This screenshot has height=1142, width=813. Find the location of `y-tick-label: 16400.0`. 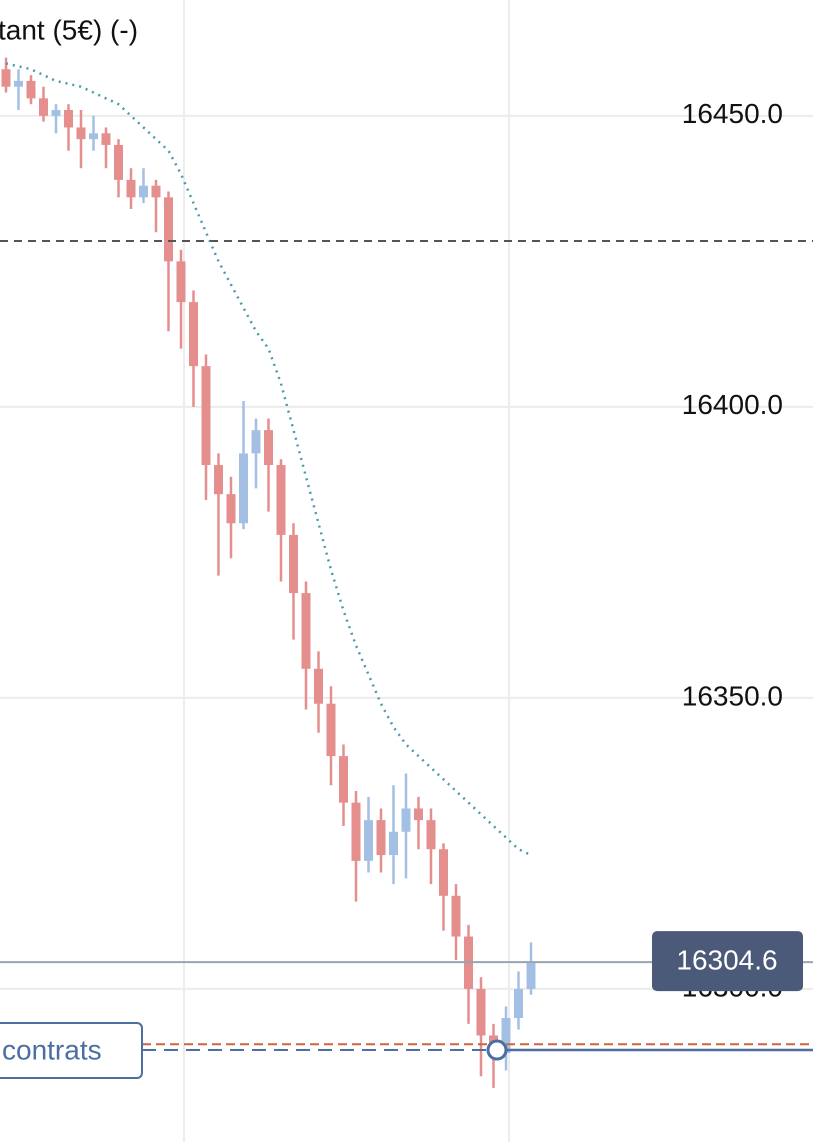

y-tick-label: 16400.0 is located at coordinates (732, 404).